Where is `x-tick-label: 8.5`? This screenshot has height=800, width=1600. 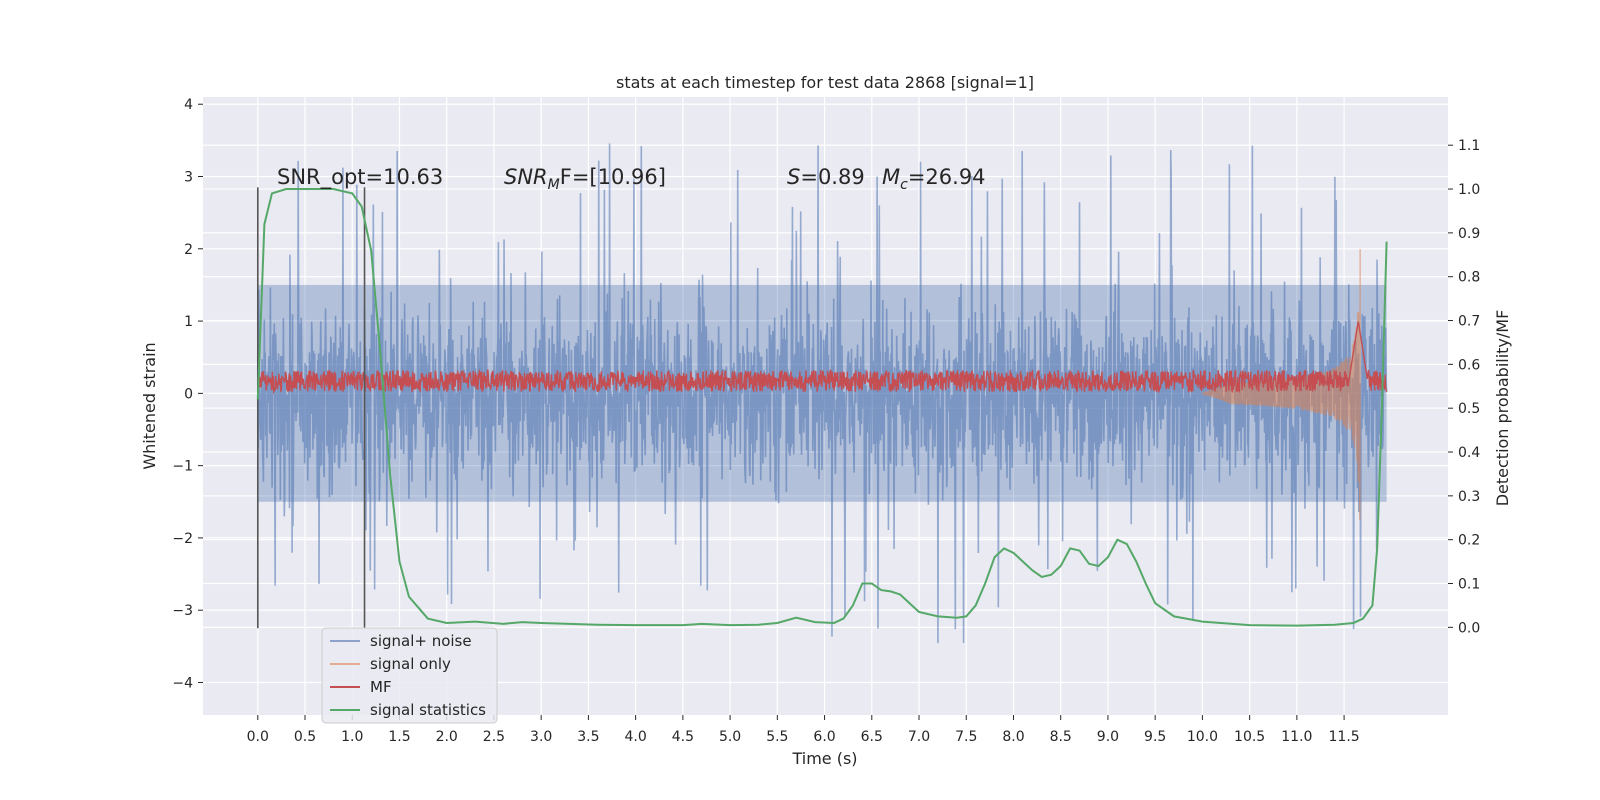 x-tick-label: 8.5 is located at coordinates (1061, 737).